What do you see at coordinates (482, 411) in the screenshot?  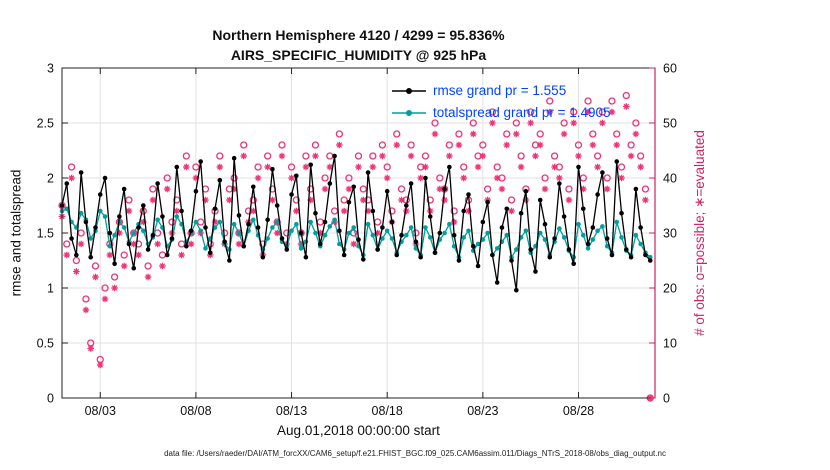 I see `x-tick-label: 08/23` at bounding box center [482, 411].